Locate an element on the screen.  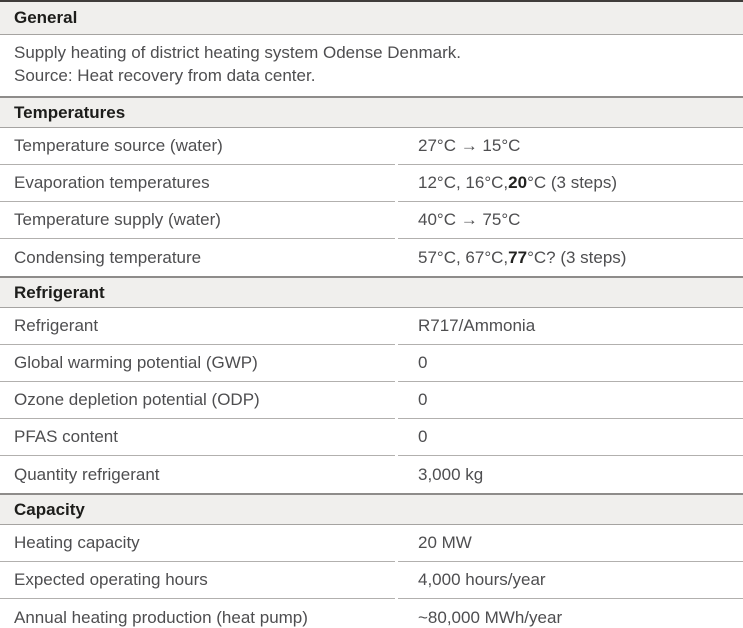
table-row: PFAS content 0 is located at coordinates (371, 437).